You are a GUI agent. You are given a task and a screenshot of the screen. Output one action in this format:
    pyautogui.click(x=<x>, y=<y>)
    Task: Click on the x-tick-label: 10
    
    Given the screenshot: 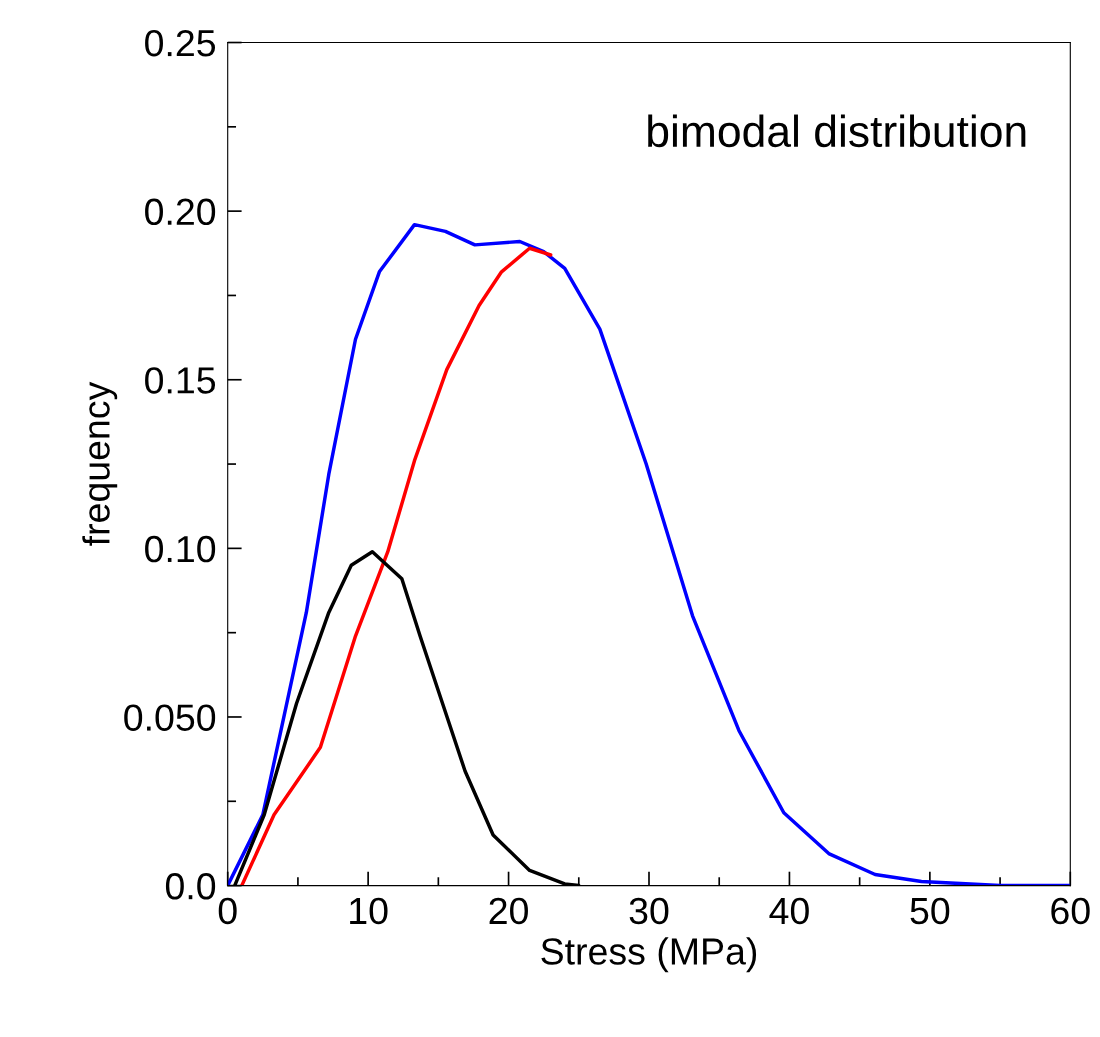 What is the action you would take?
    pyautogui.click(x=369, y=911)
    